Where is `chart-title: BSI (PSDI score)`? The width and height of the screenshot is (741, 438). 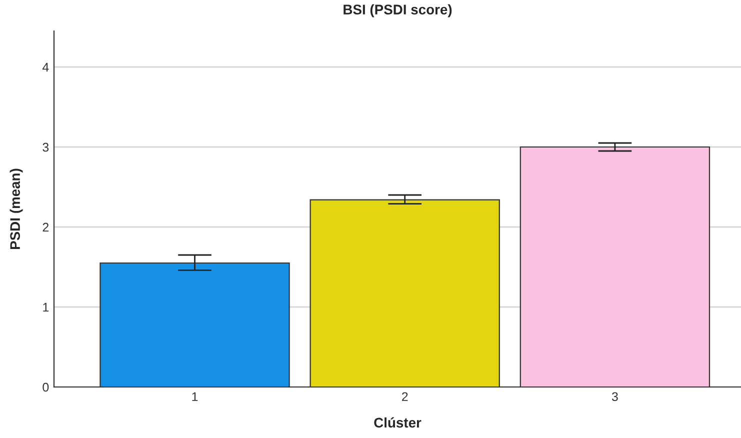
chart-title: BSI (PSDI score) is located at coordinates (398, 11).